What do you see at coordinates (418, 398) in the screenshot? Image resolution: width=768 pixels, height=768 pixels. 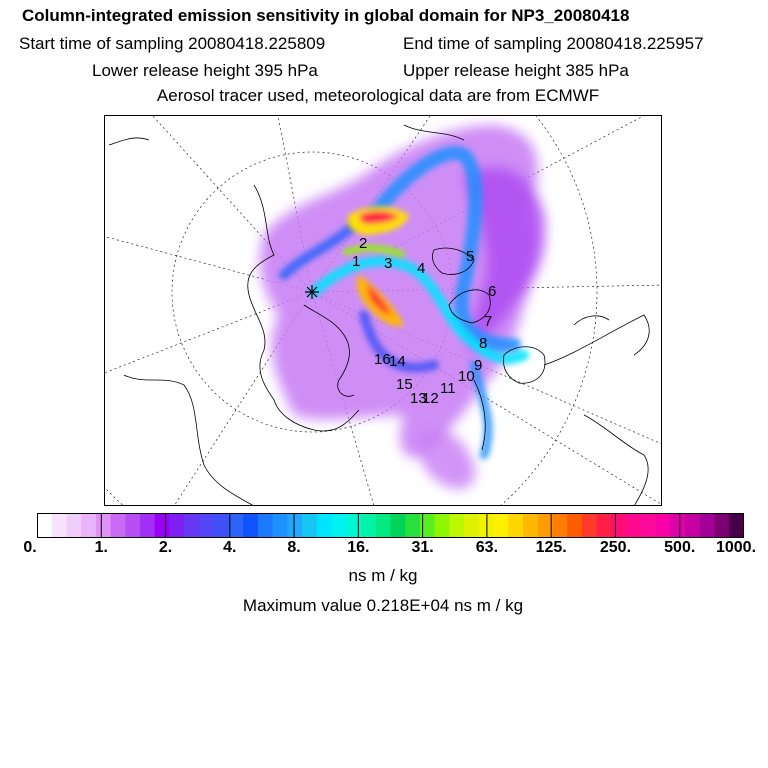 I see `track-label: 13` at bounding box center [418, 398].